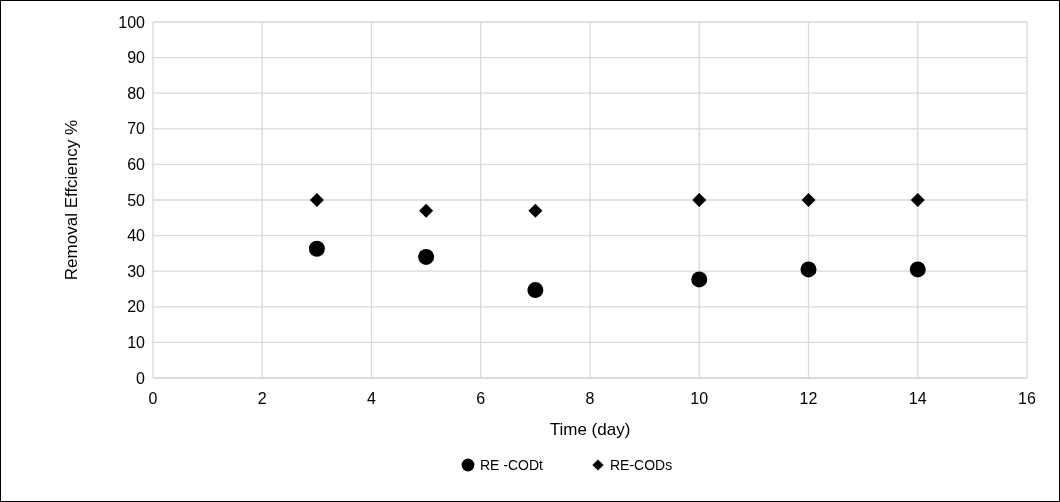  What do you see at coordinates (136, 164) in the screenshot?
I see `y-tick-label: 60` at bounding box center [136, 164].